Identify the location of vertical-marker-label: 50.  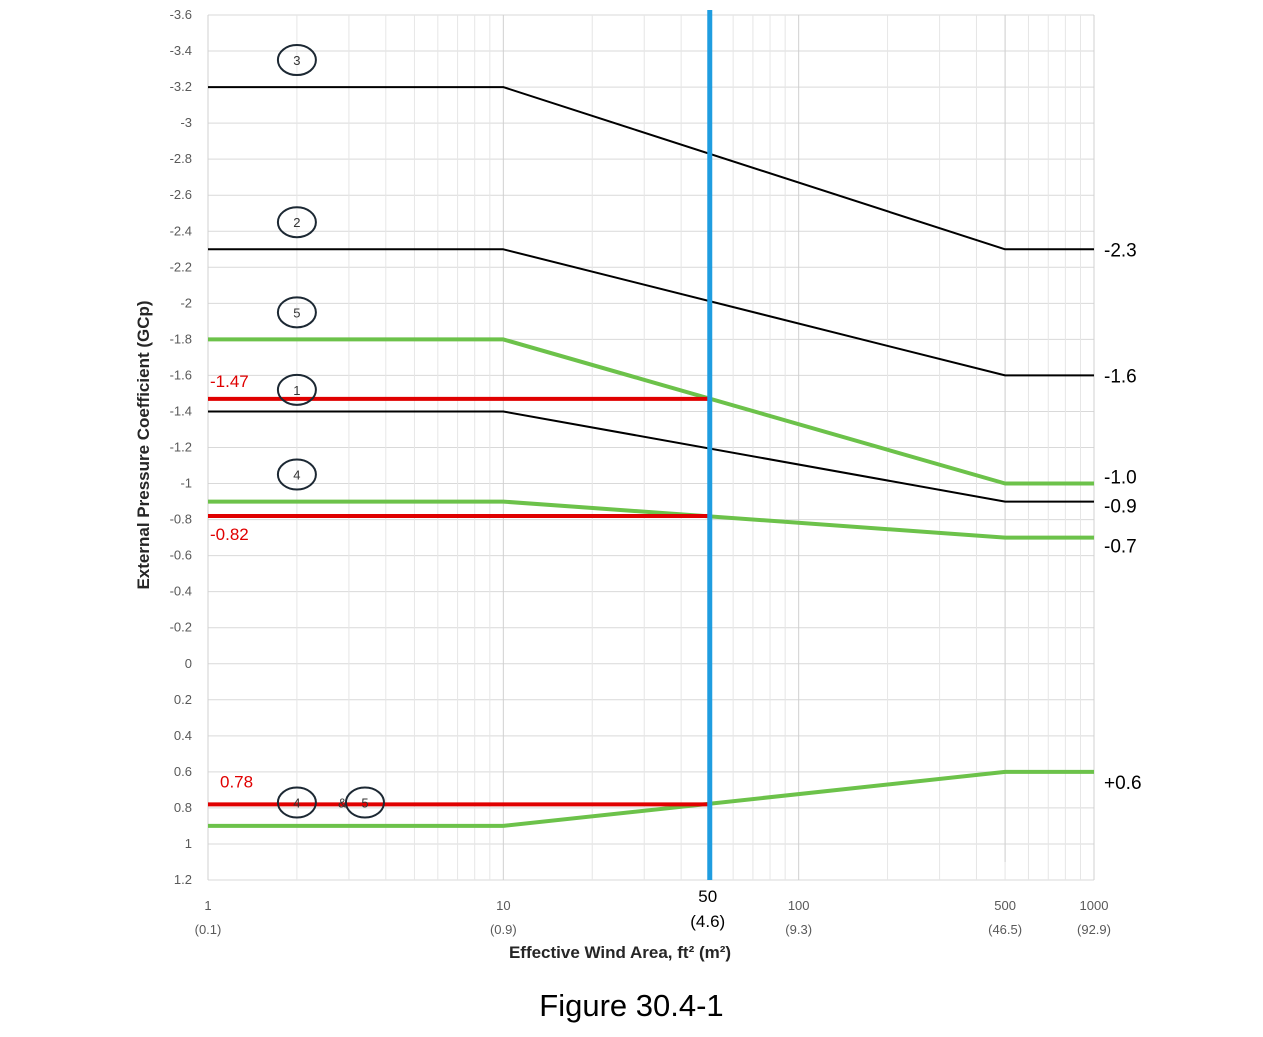
(707, 896).